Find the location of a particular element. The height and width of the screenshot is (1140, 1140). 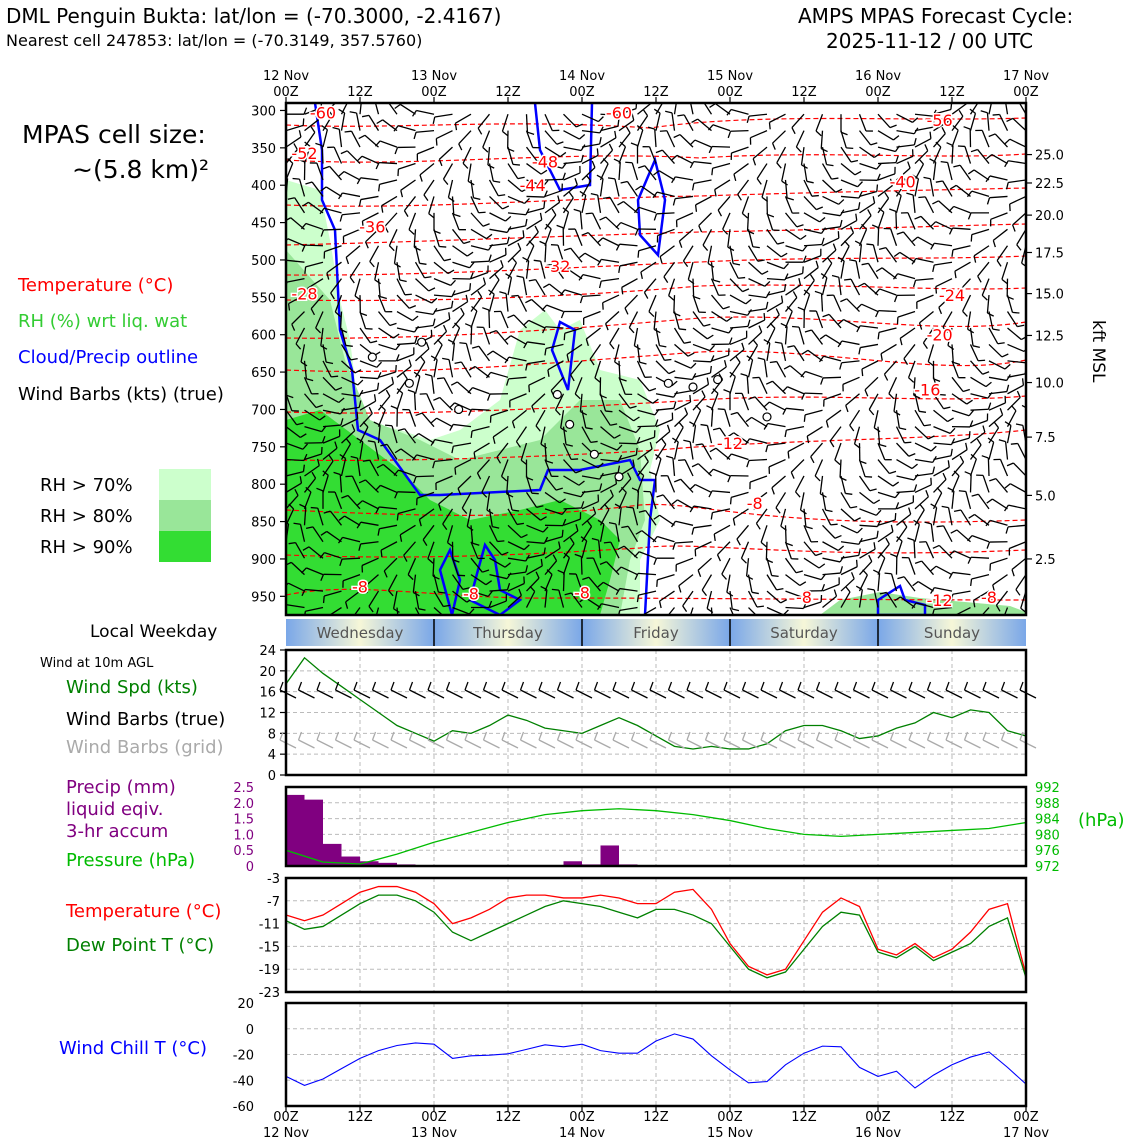

bottom-hour-label: 00Z is located at coordinates (582, 1117).